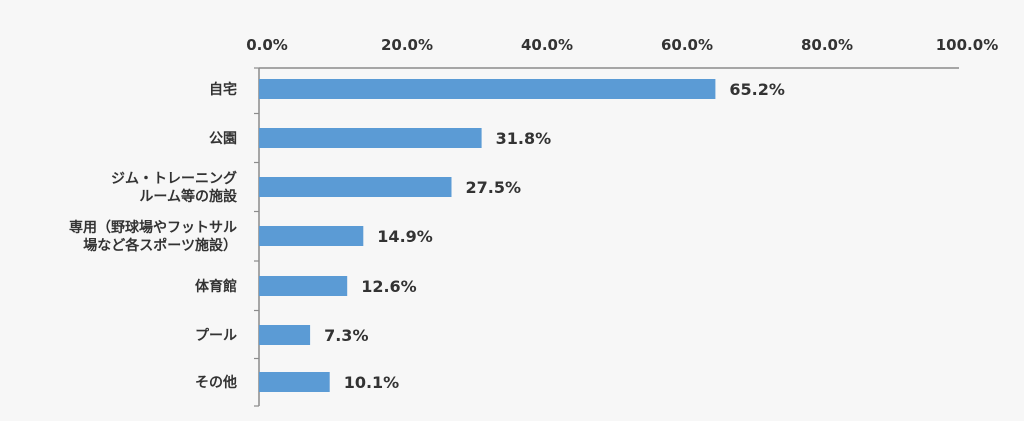  I want to click on category-label: 自宅, so click(223, 89).